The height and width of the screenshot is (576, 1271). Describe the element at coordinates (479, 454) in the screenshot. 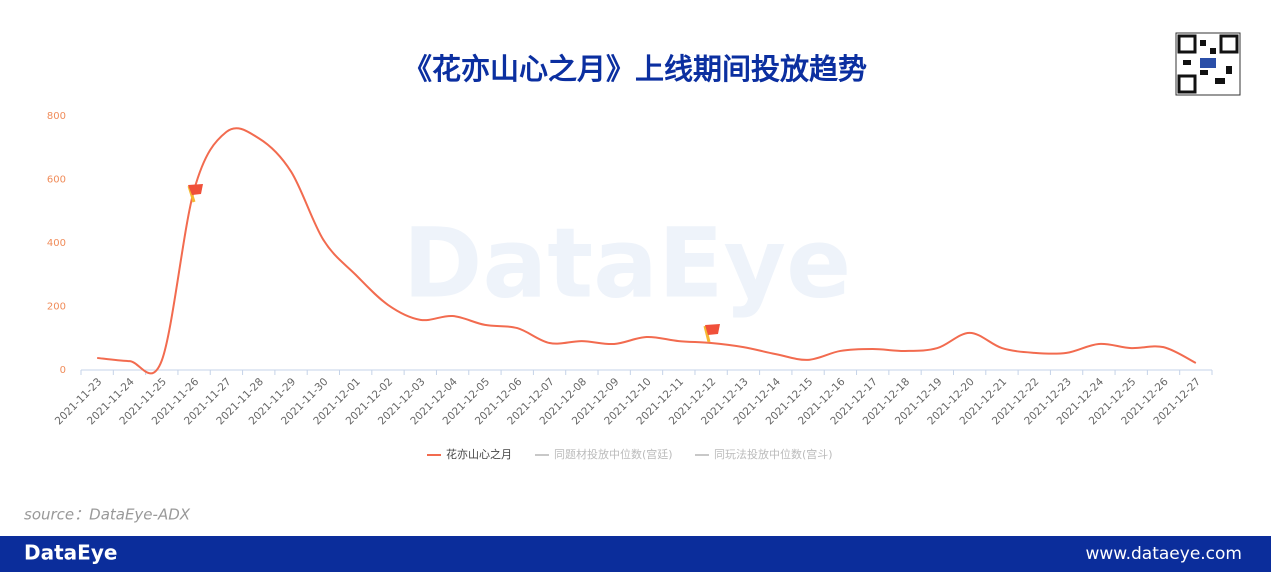

I see `legend-label: 花亦山心之月` at that location.